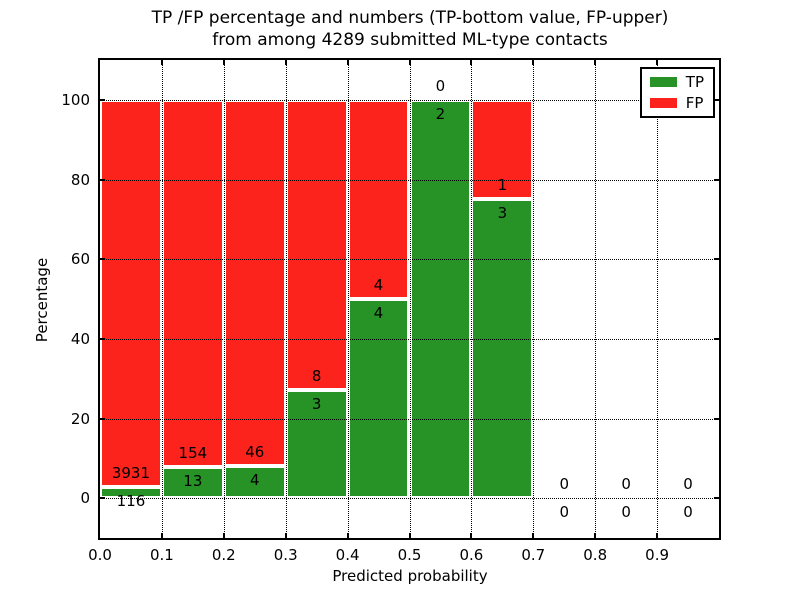 Image resolution: width=800 pixels, height=600 pixels. Describe the element at coordinates (471, 555) in the screenshot. I see `x-tick-label: 0.6` at that location.